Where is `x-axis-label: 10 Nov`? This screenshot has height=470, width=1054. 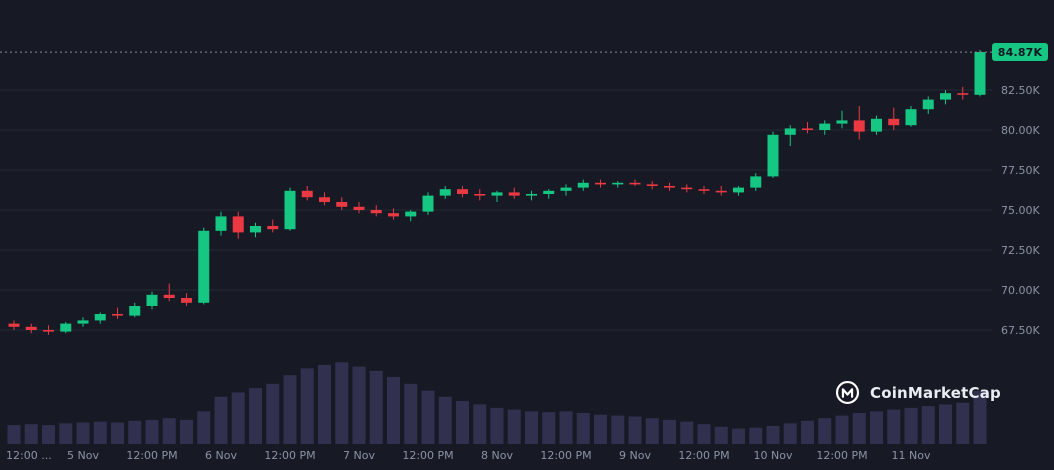
x-axis-label: 10 Nov is located at coordinates (773, 455).